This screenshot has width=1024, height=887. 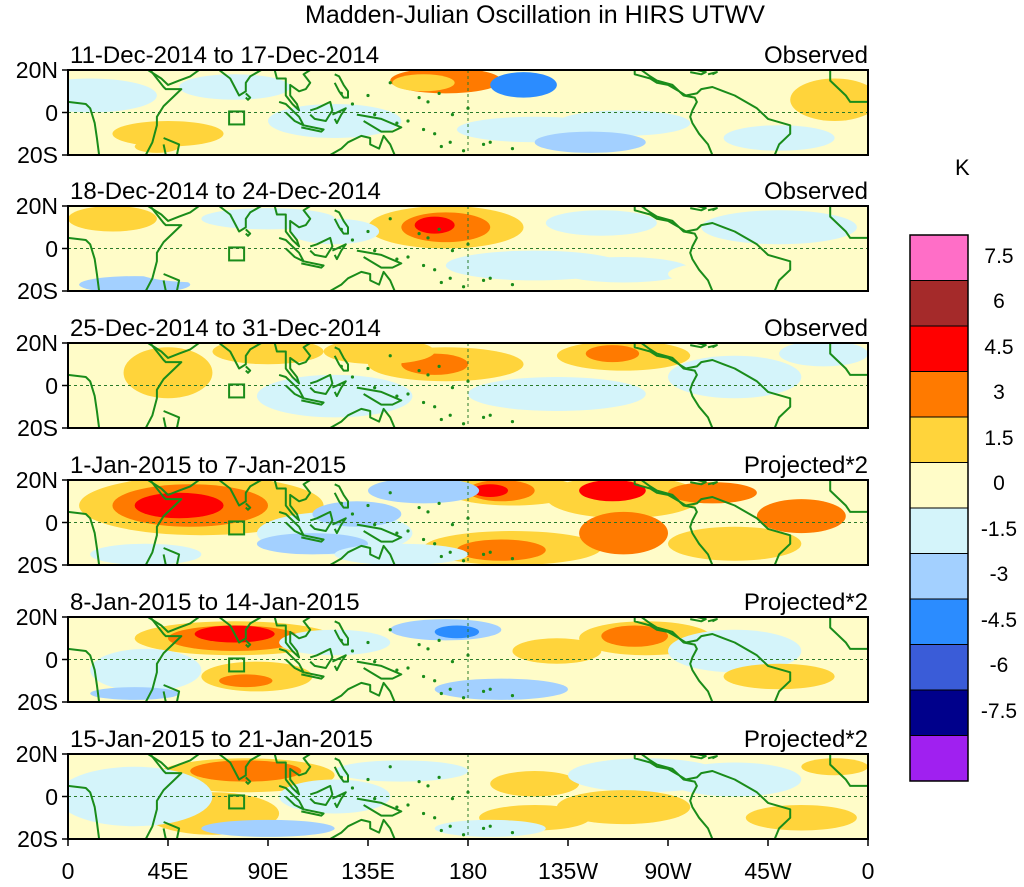 What do you see at coordinates (939, 508) in the screenshot?
I see `colorbar-frame` at bounding box center [939, 508].